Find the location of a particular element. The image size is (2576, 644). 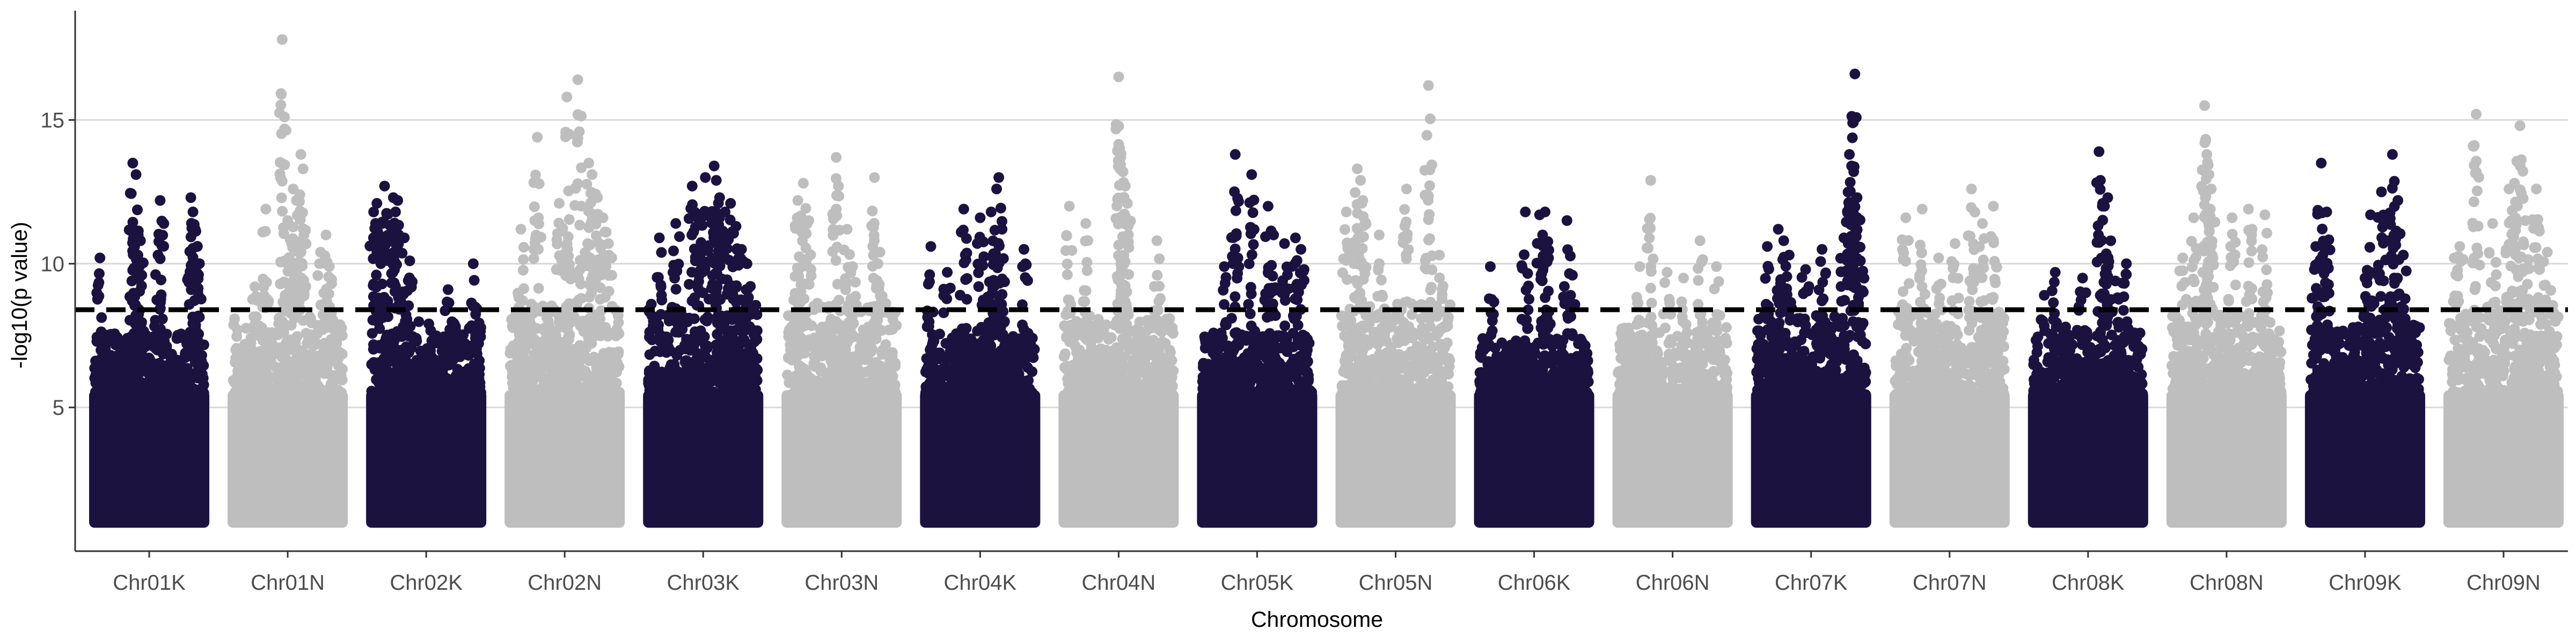

dense-band-Chr01N is located at coordinates (288, 459).